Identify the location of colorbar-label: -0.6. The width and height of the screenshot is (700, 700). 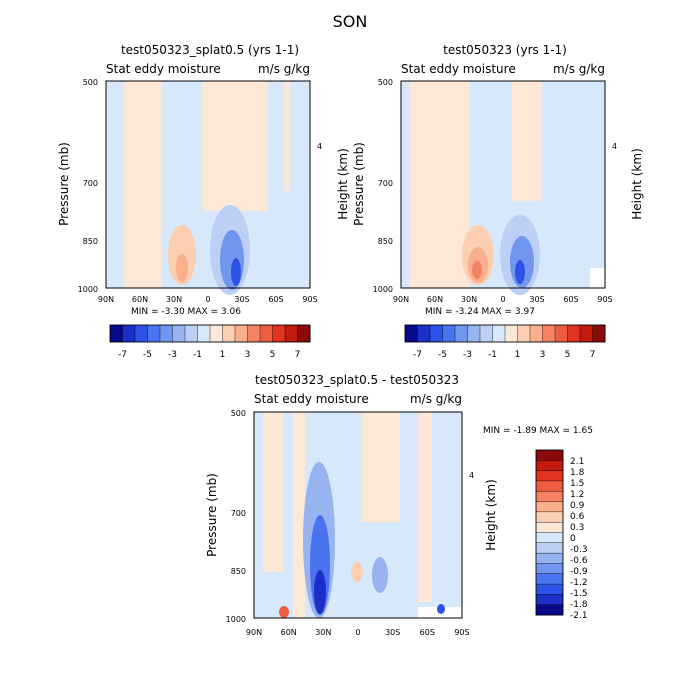
(579, 561).